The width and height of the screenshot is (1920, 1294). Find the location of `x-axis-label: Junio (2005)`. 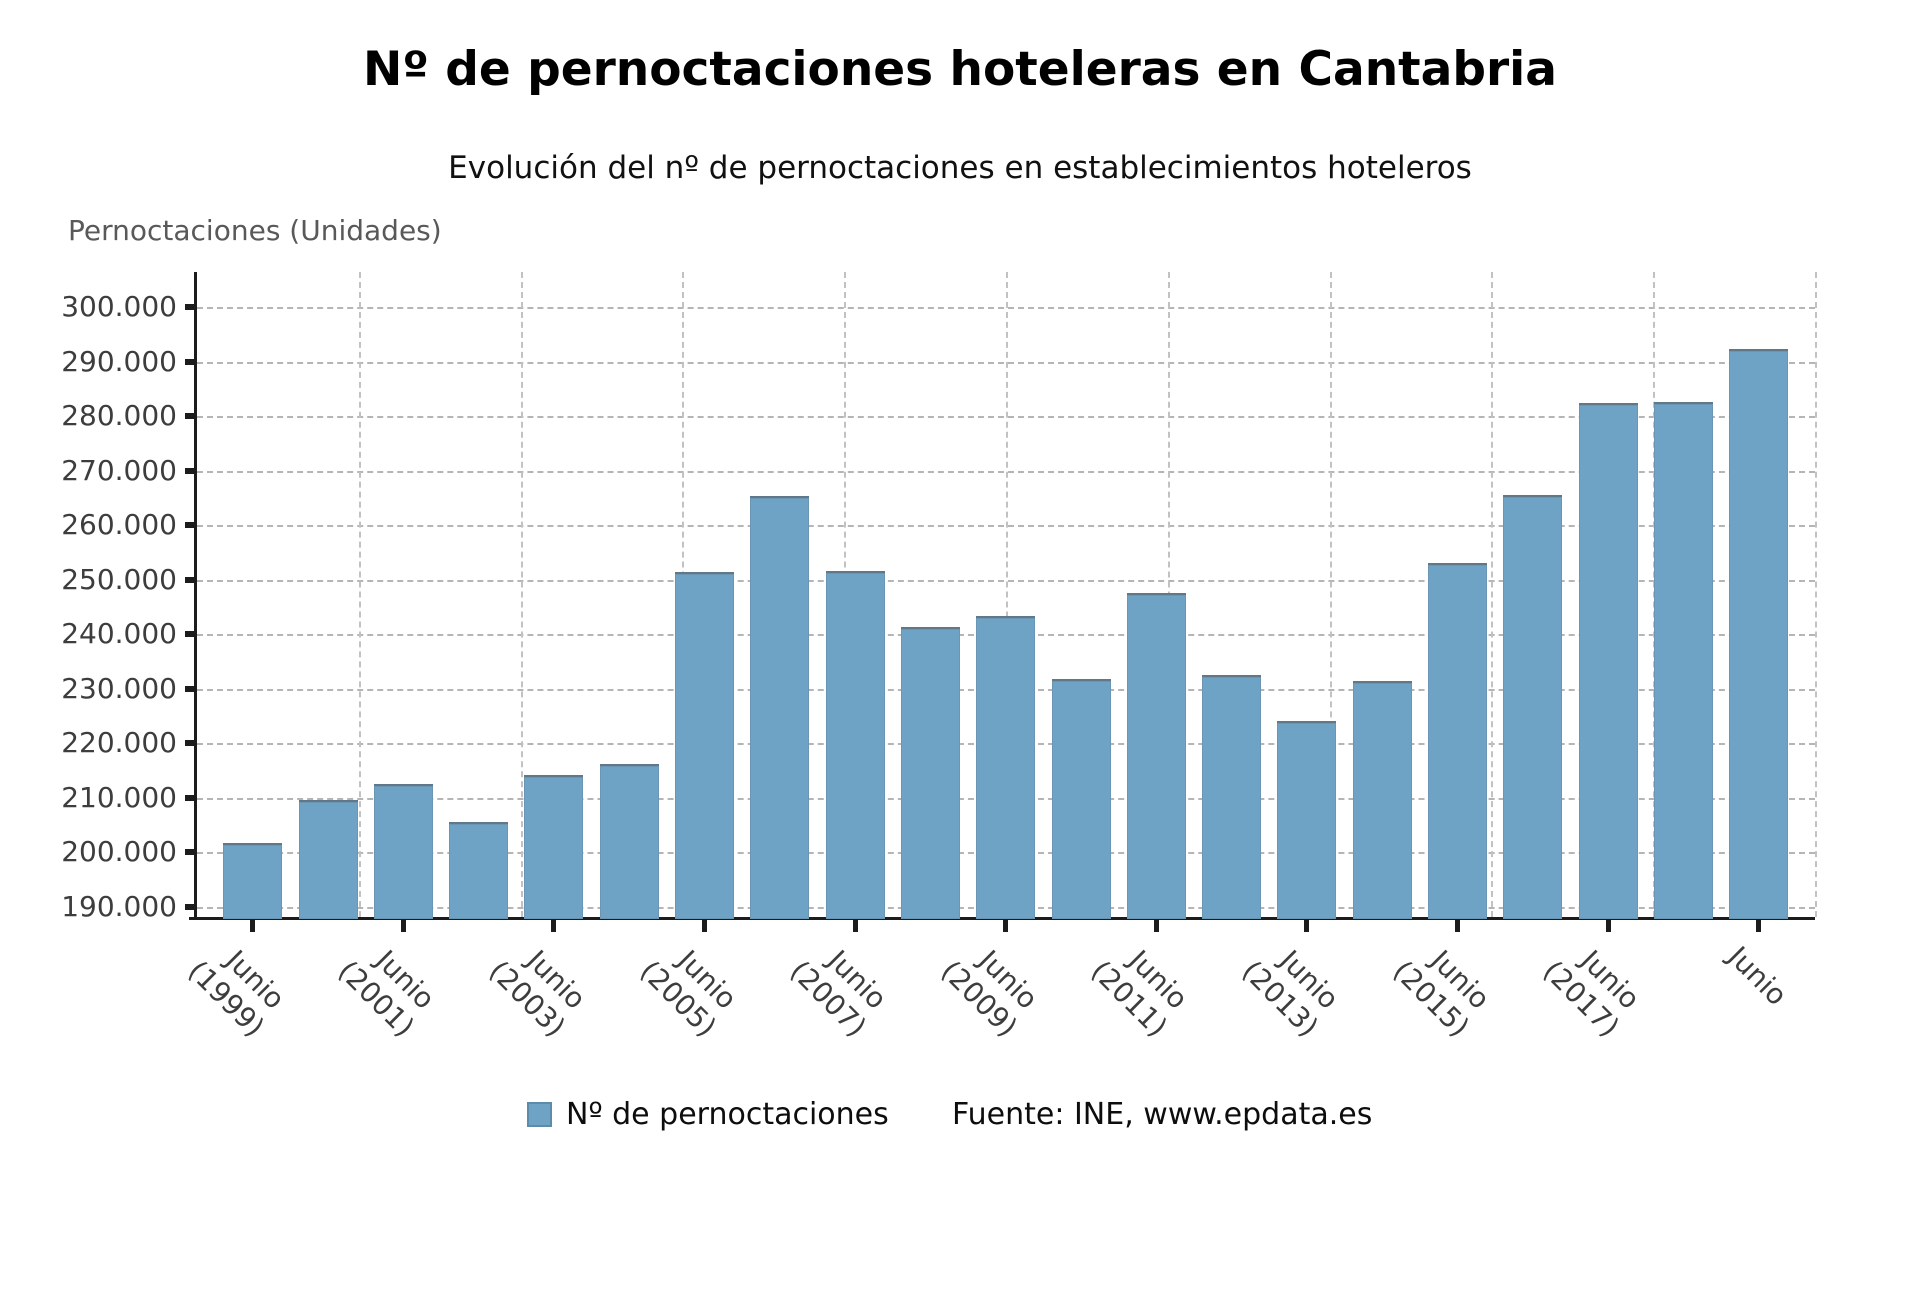

x-axis-label: Junio (2005) is located at coordinates (688, 993).